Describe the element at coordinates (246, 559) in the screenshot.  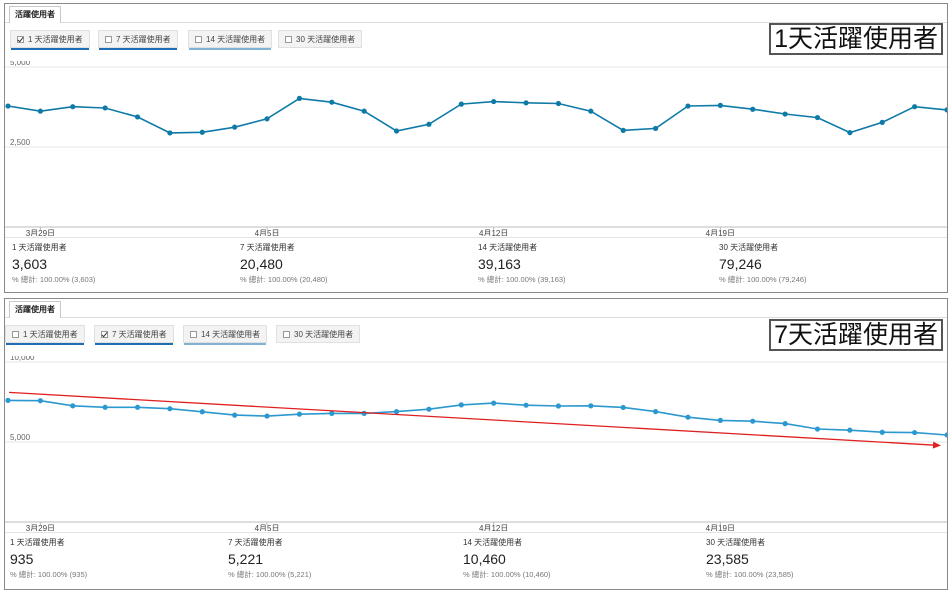
I see `stat-value: 5,221` at that location.